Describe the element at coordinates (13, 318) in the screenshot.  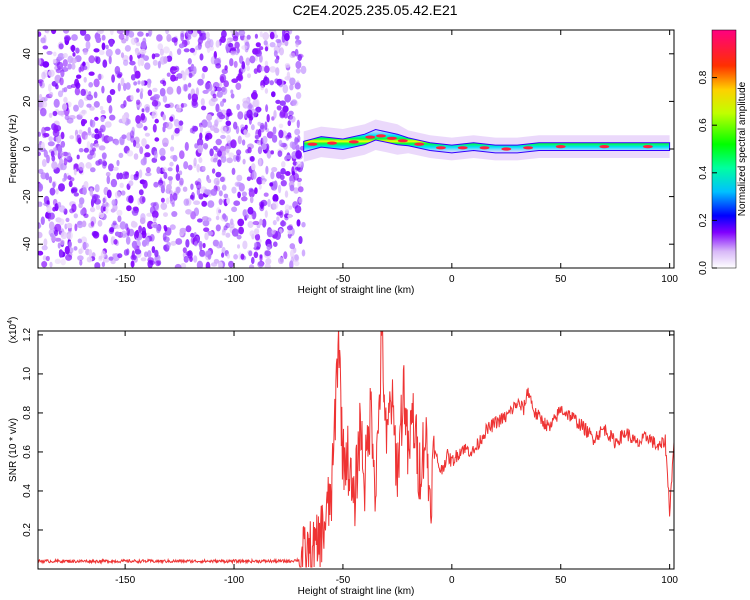
I see `multiplier-suffix: )` at that location.